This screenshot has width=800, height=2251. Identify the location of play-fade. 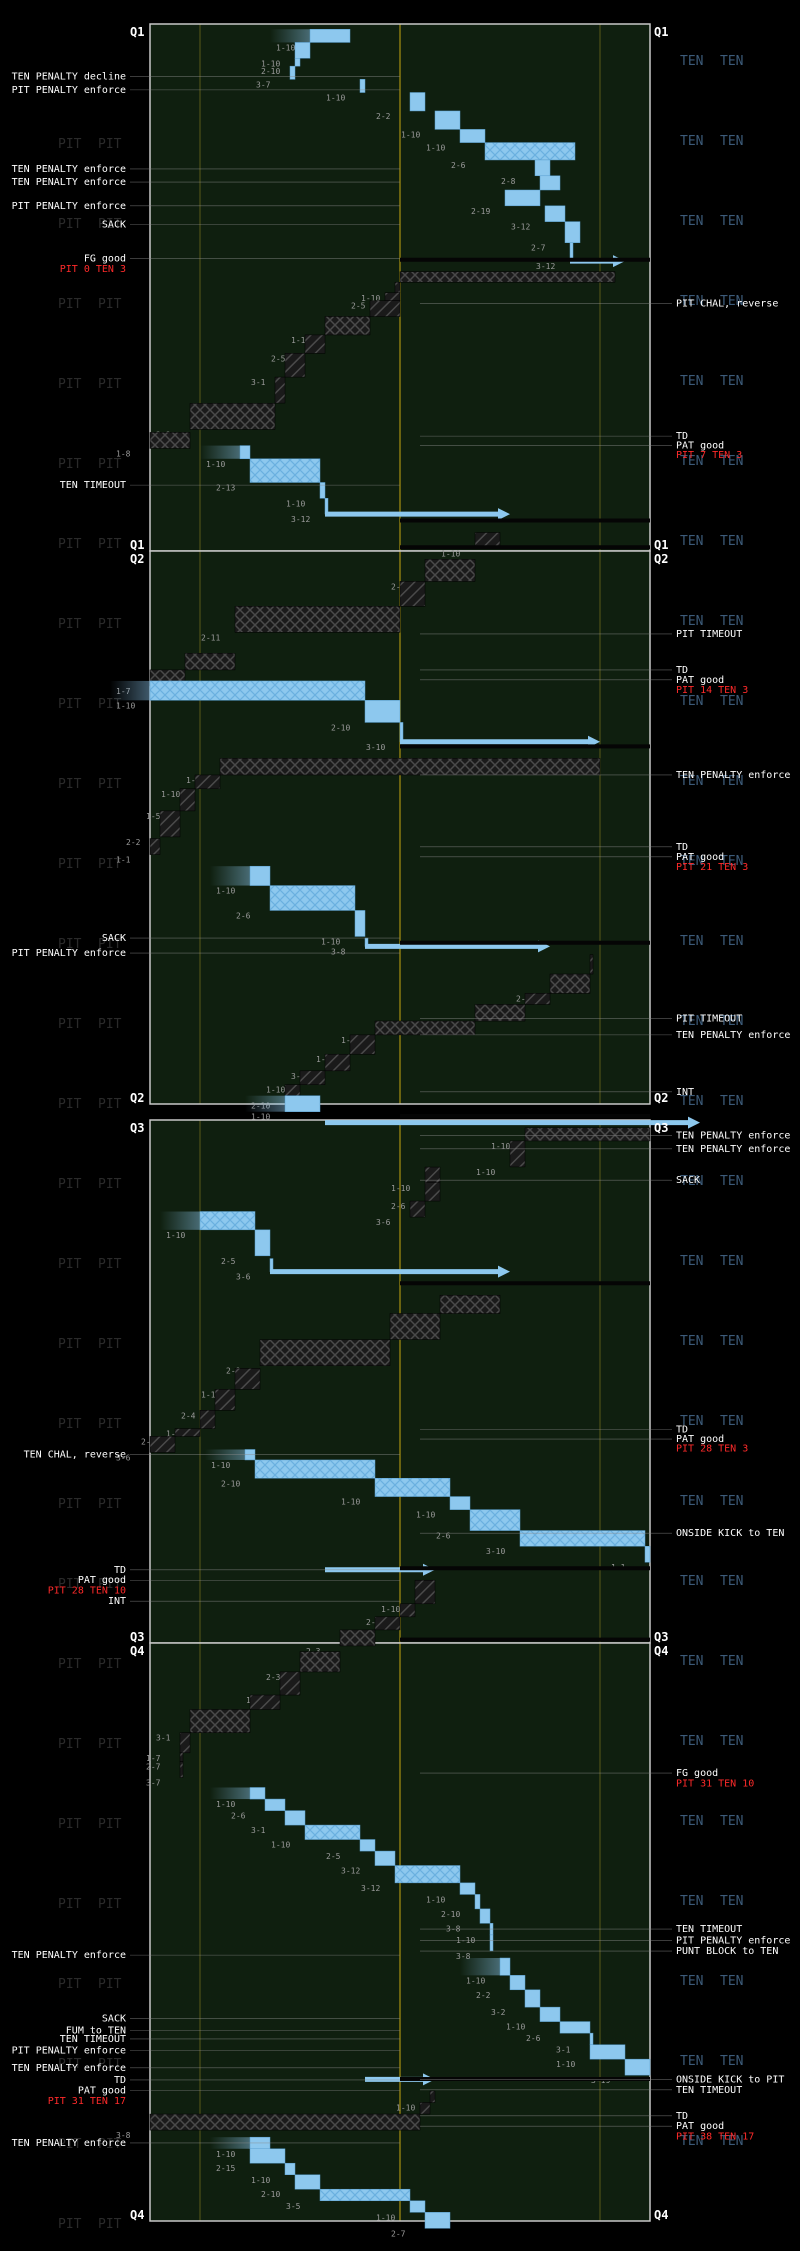
(290, 36).